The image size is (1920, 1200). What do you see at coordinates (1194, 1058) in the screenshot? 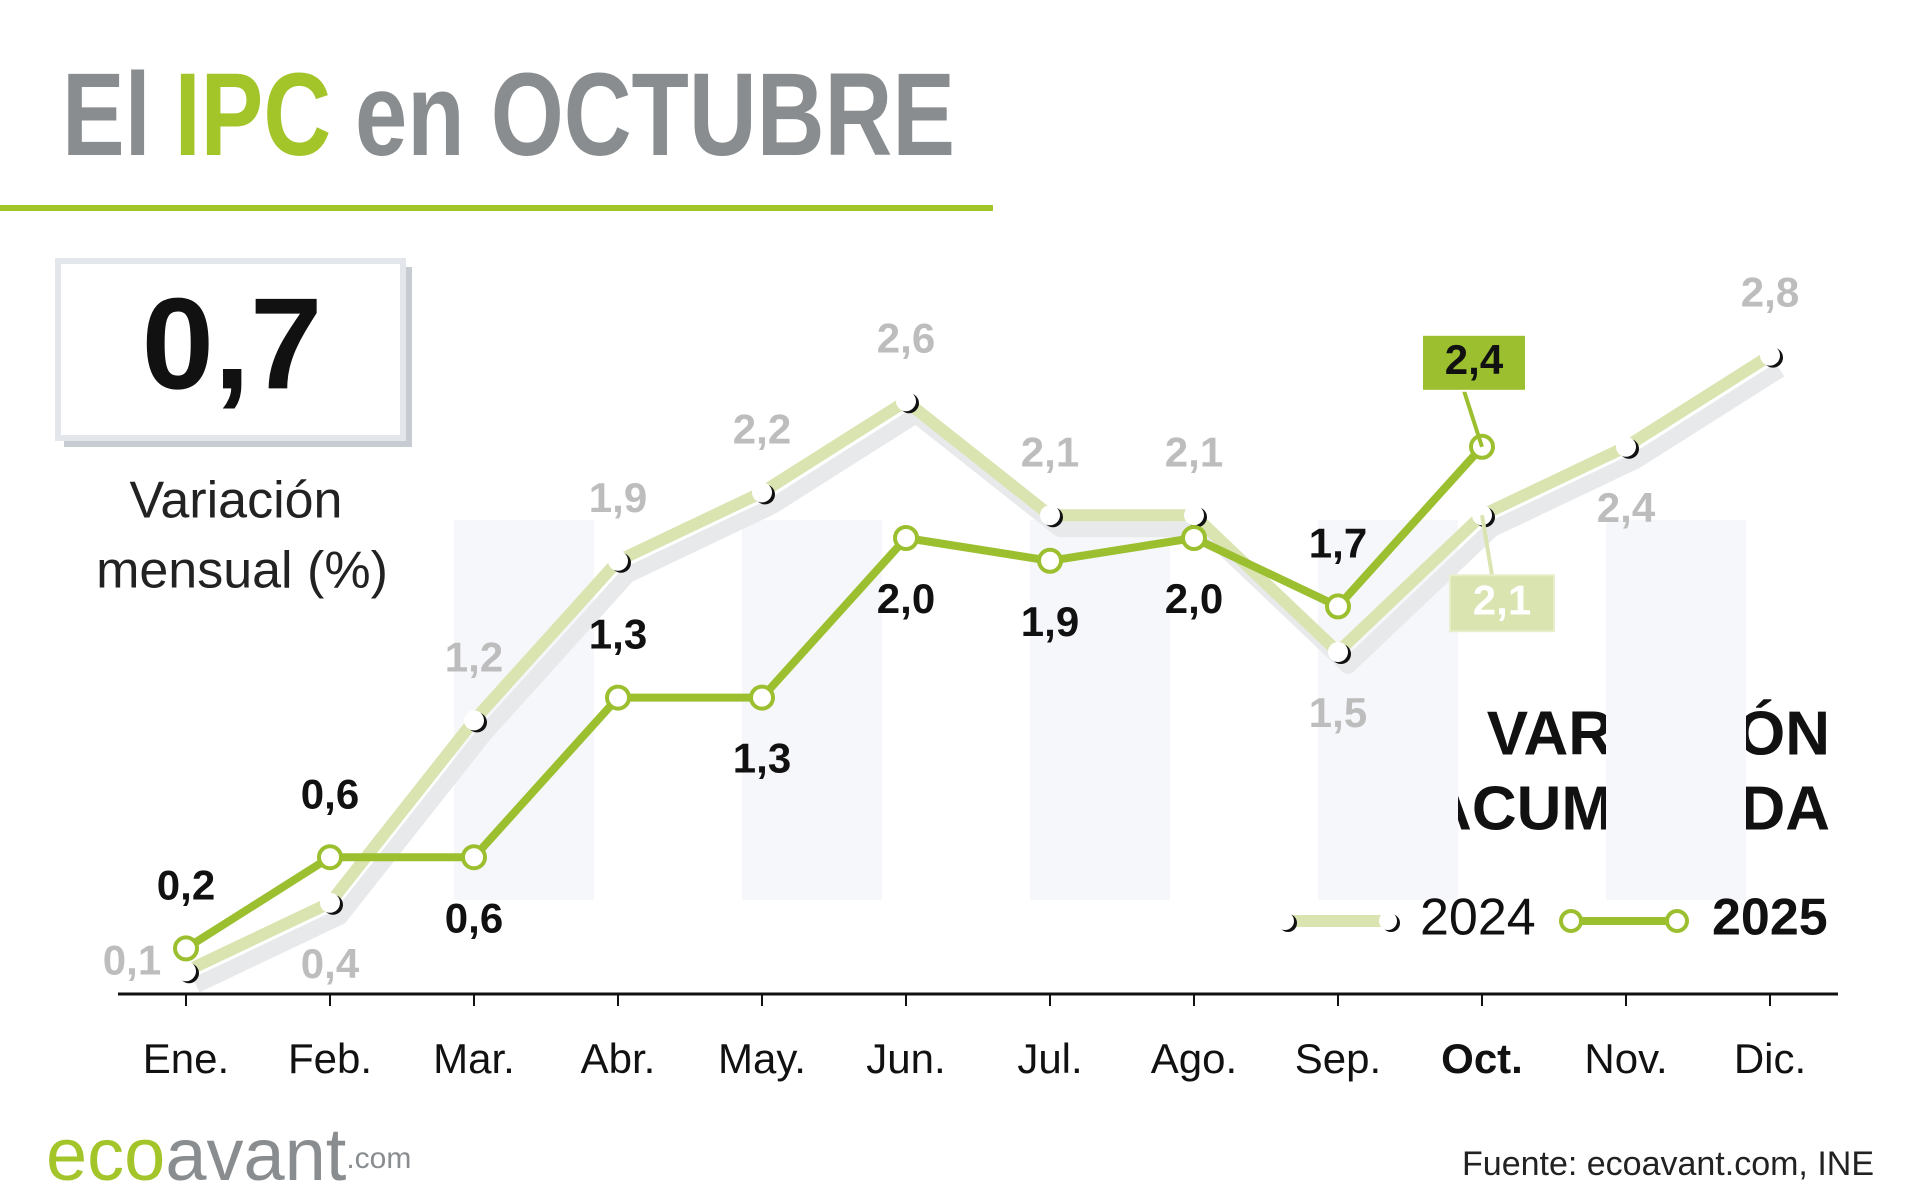
I see `x-tick-label: Ago.` at bounding box center [1194, 1058].